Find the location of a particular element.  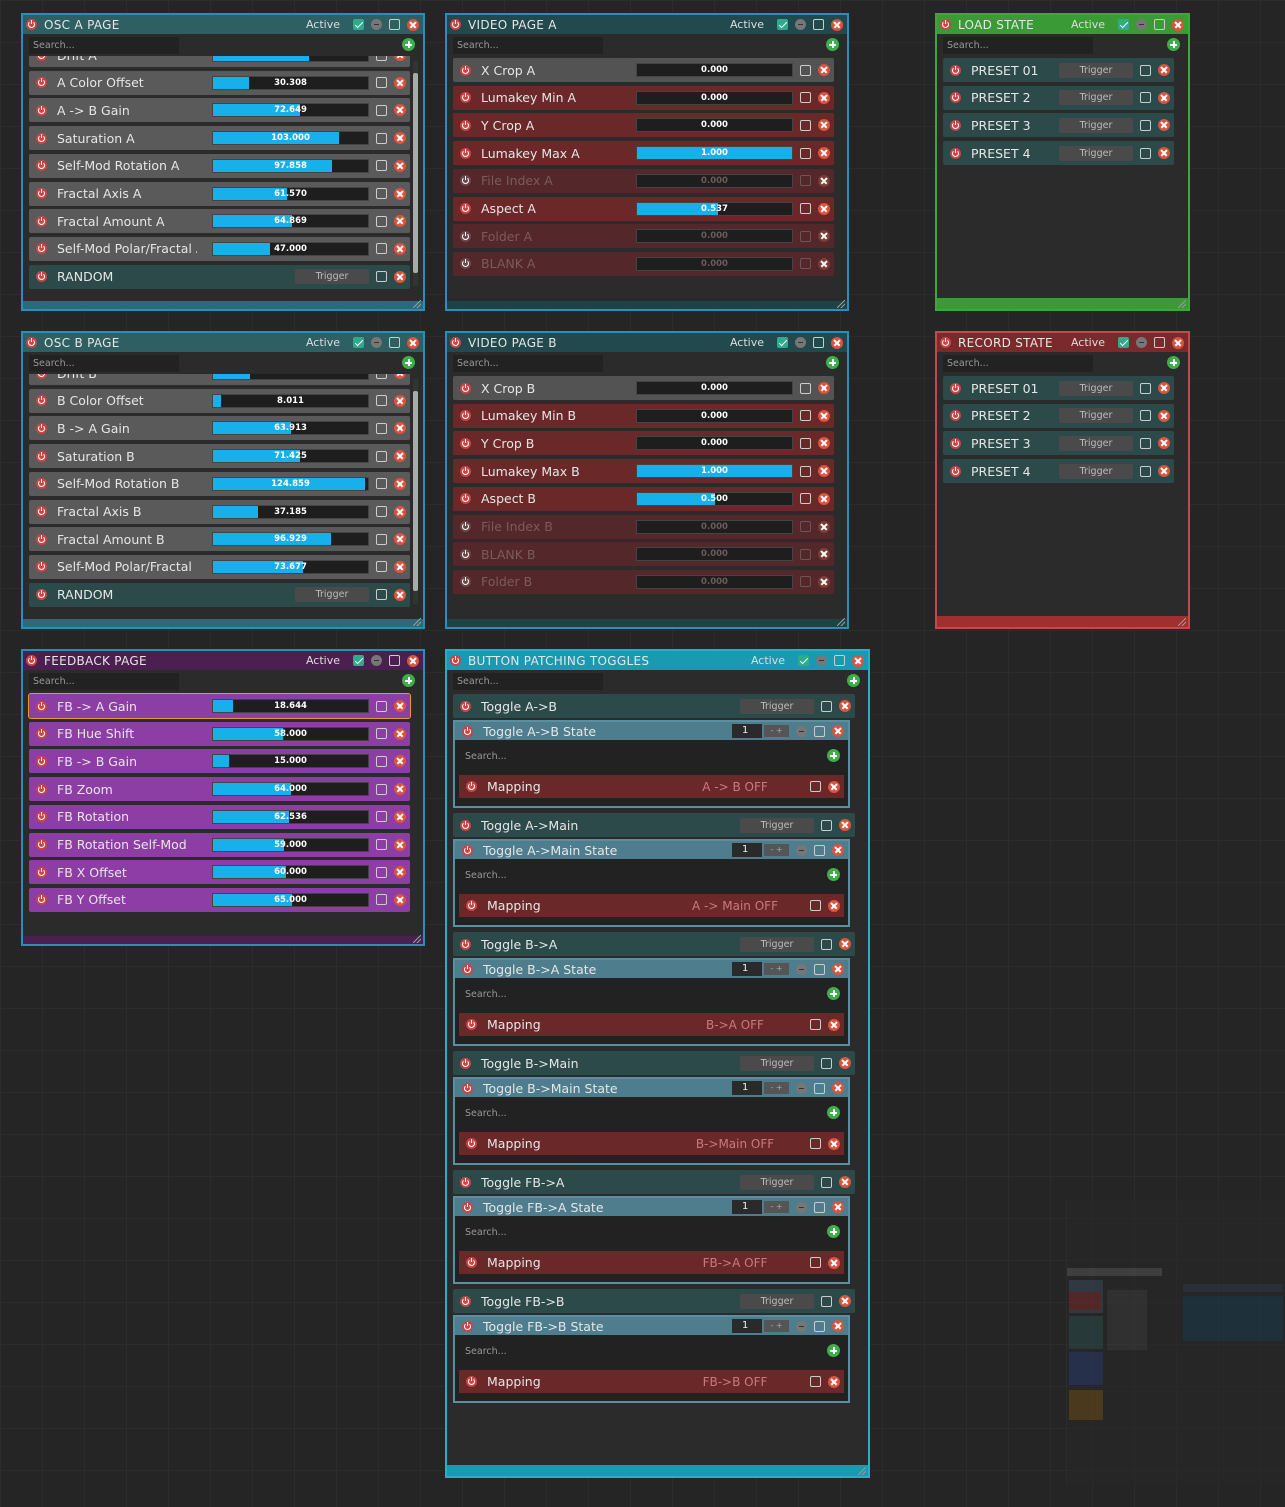

state-header: Toggle B->A State 1- + is located at coordinates (651, 969).